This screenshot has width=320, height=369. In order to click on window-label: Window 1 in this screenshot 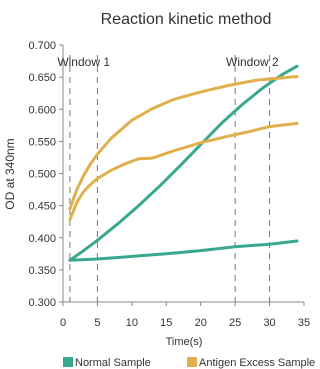, I will do `click(83, 62)`.